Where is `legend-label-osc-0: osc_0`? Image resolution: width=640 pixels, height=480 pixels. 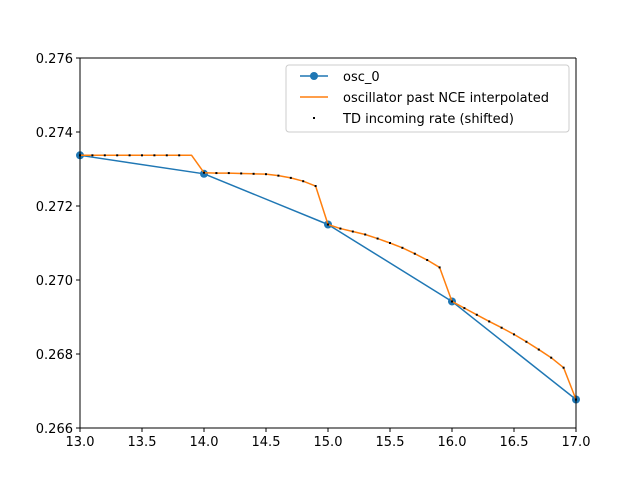 legend-label-osc-0: osc_0 is located at coordinates (361, 77).